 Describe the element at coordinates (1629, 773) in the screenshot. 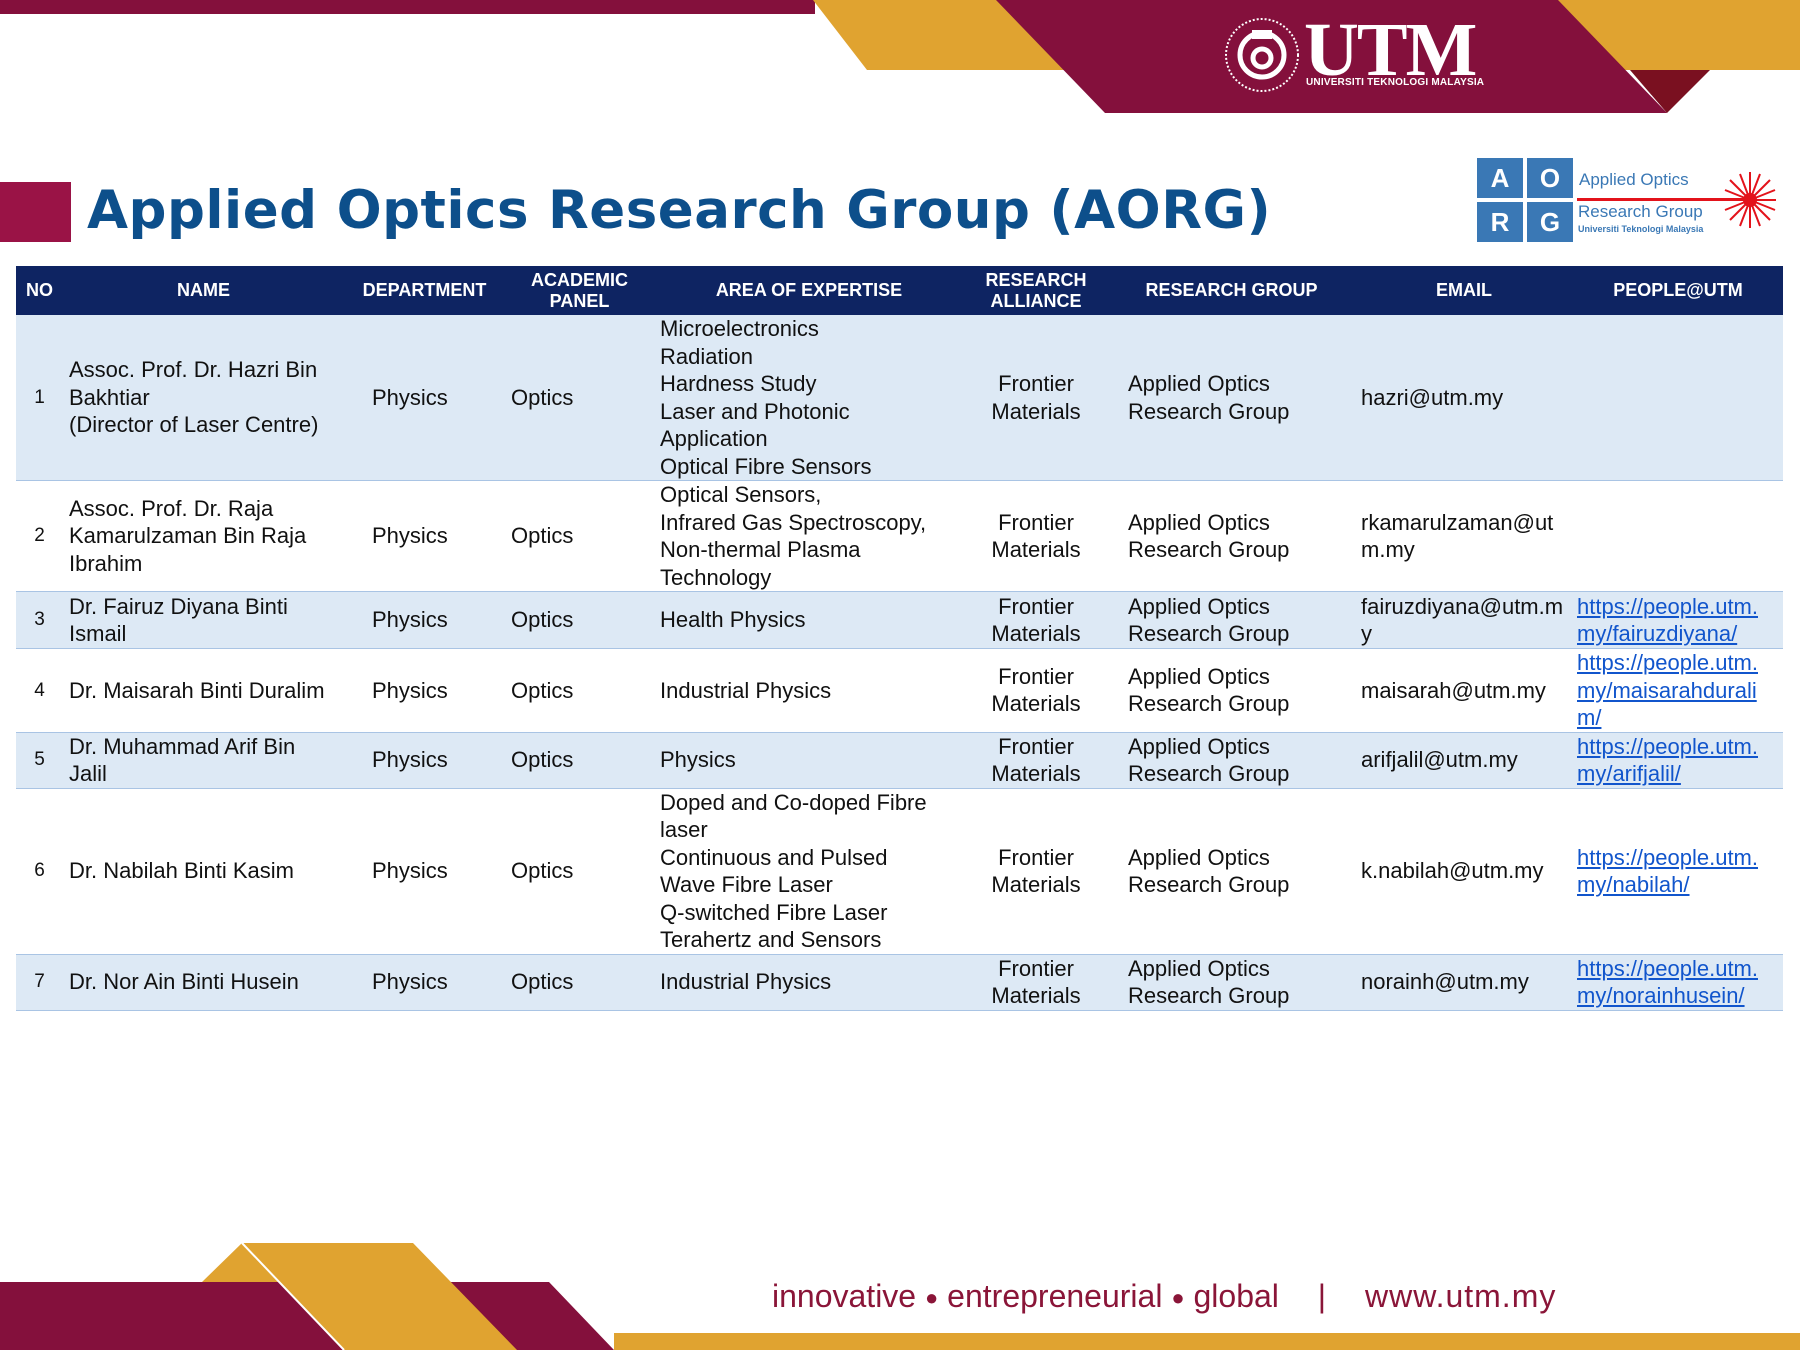

I see `people-line: my/arifjalil/` at that location.